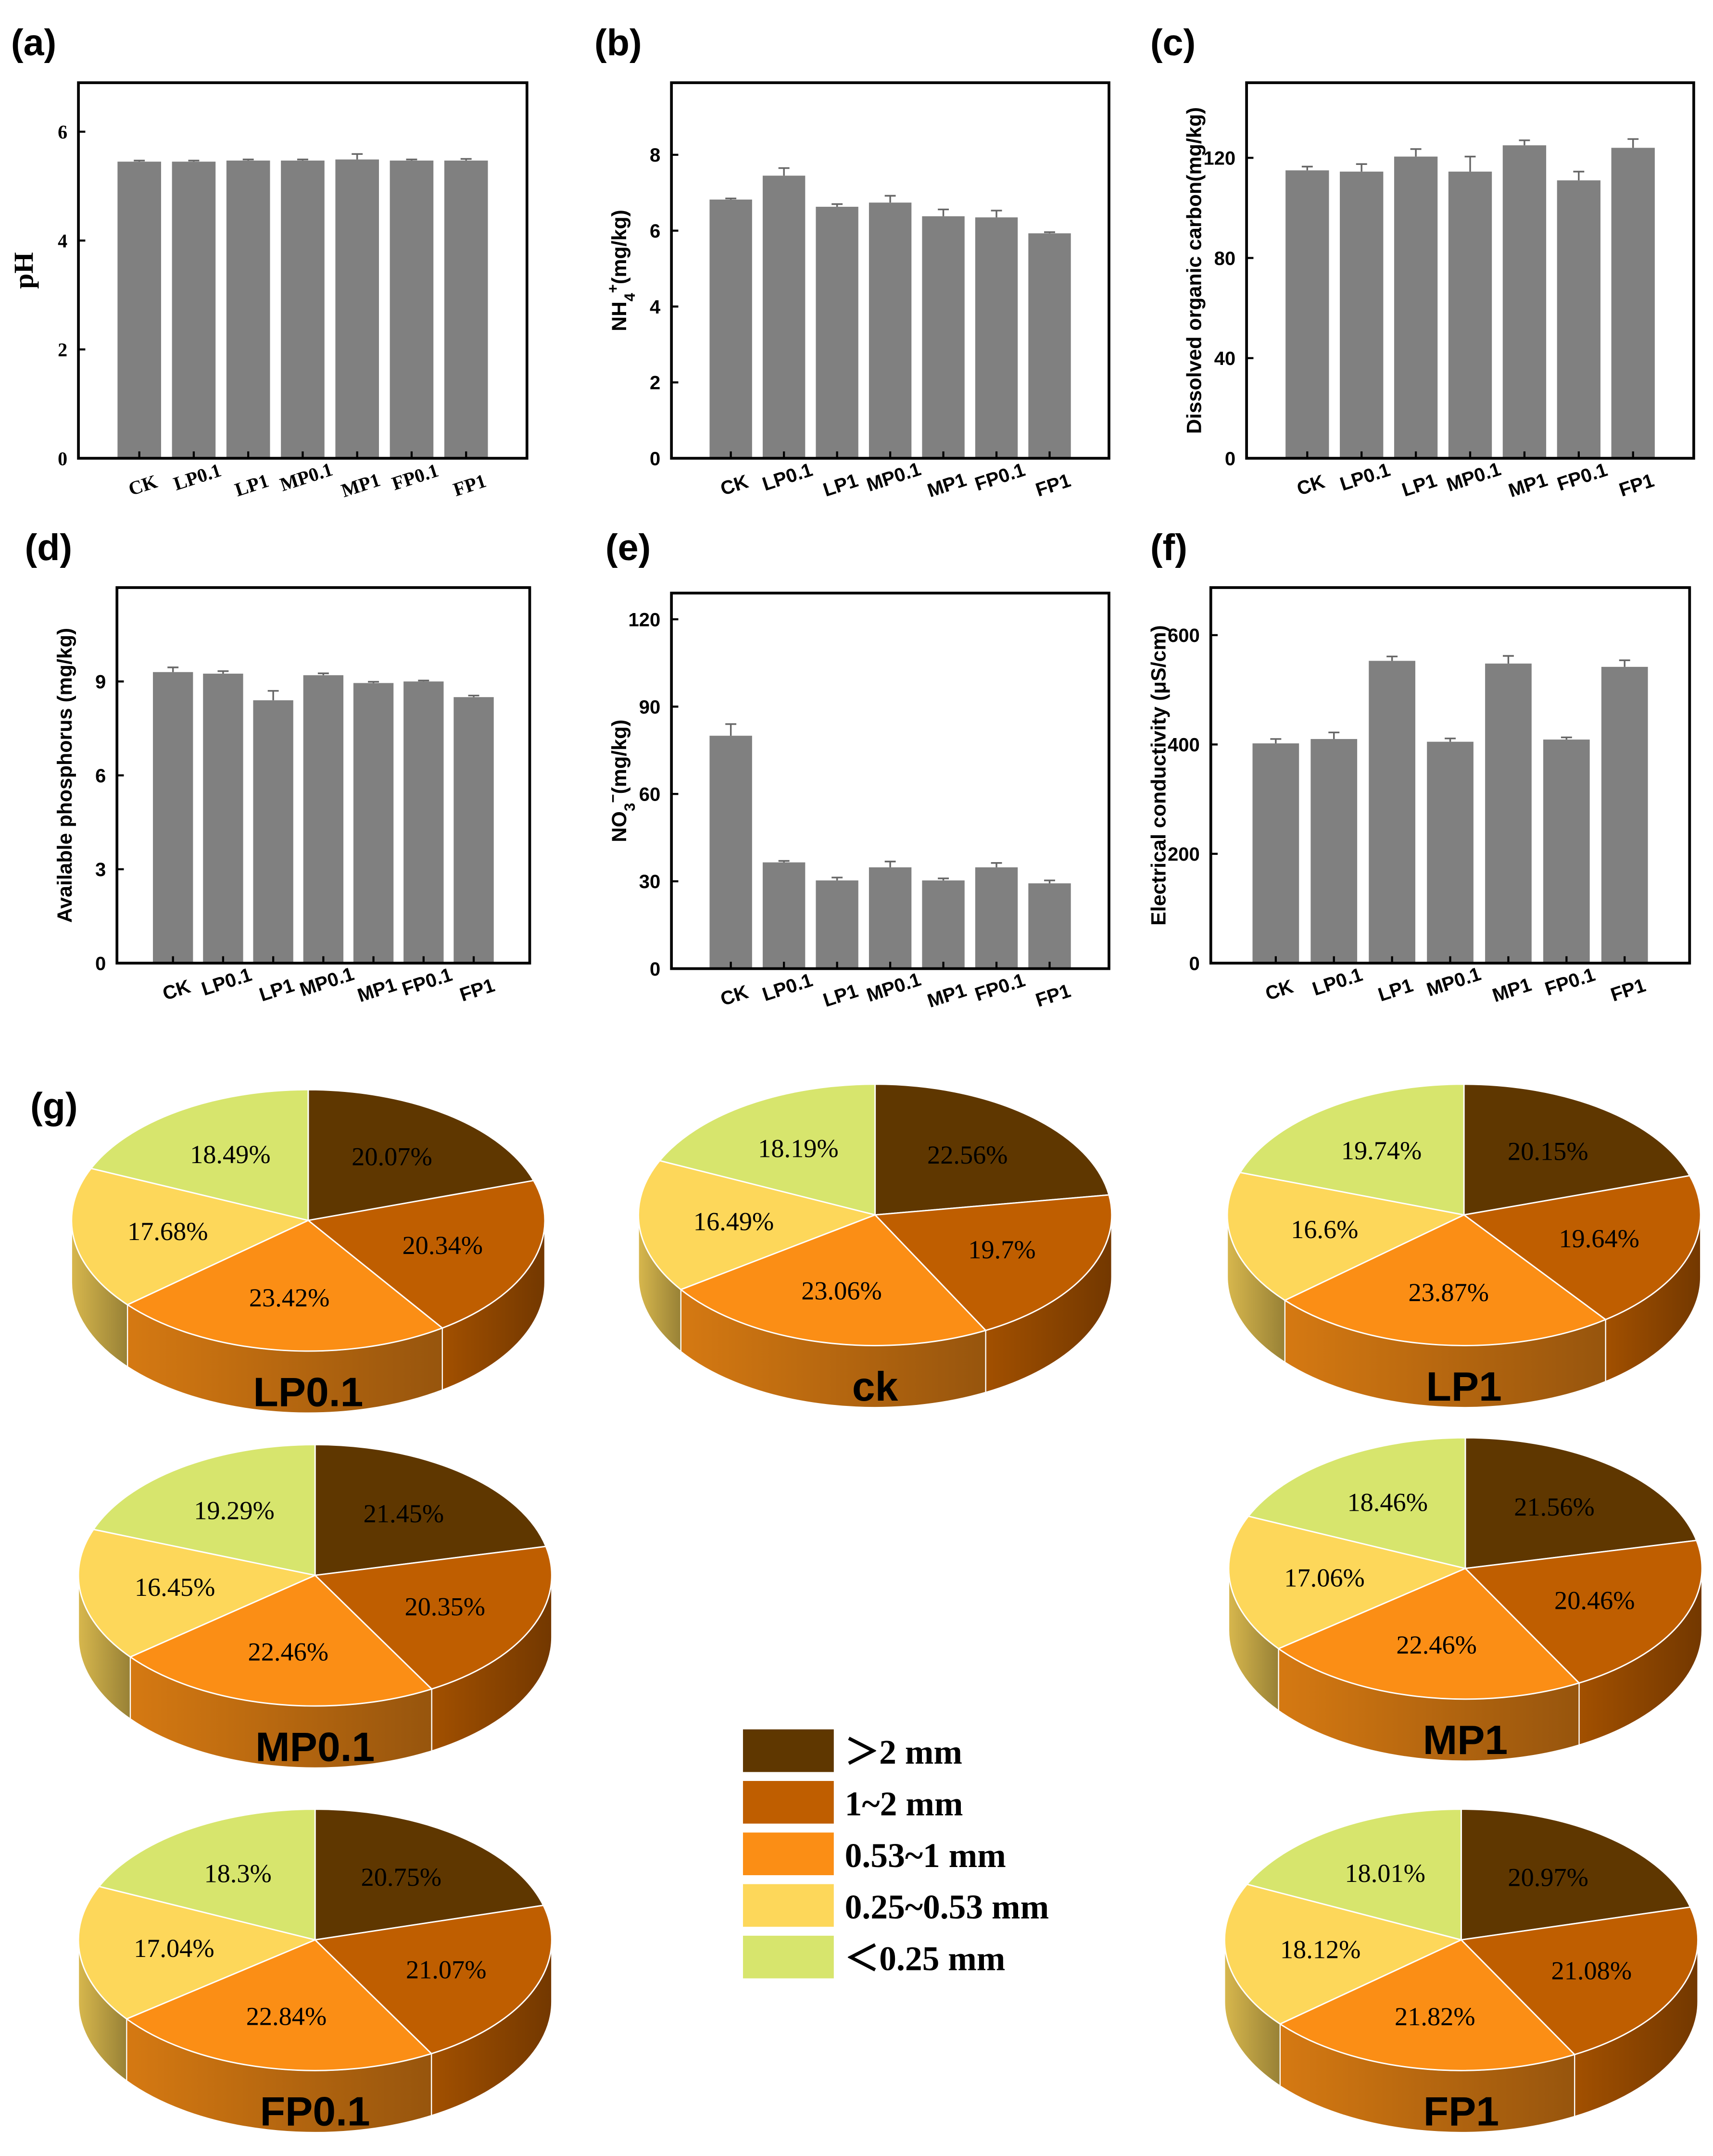 This screenshot has height=2156, width=1713. What do you see at coordinates (1594, 1600) in the screenshot?
I see `pie-percent-label: 20.46%` at bounding box center [1594, 1600].